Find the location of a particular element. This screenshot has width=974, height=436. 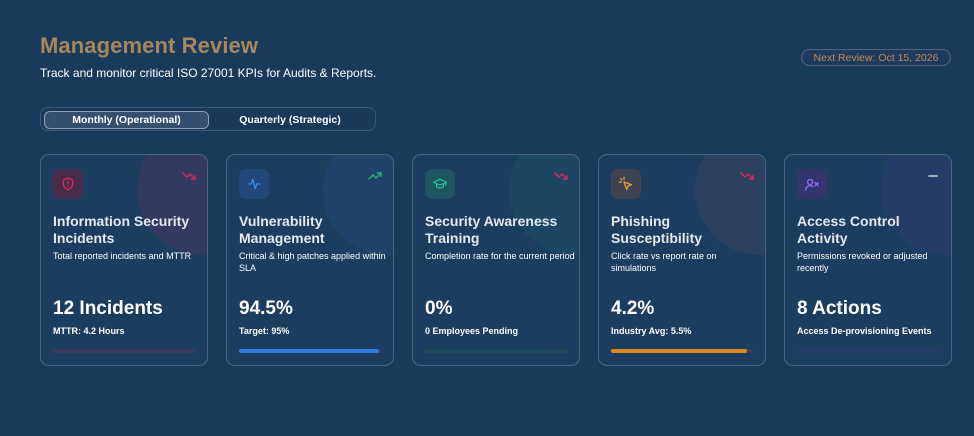

card-title: Vulnerability Management is located at coordinates (282, 229).